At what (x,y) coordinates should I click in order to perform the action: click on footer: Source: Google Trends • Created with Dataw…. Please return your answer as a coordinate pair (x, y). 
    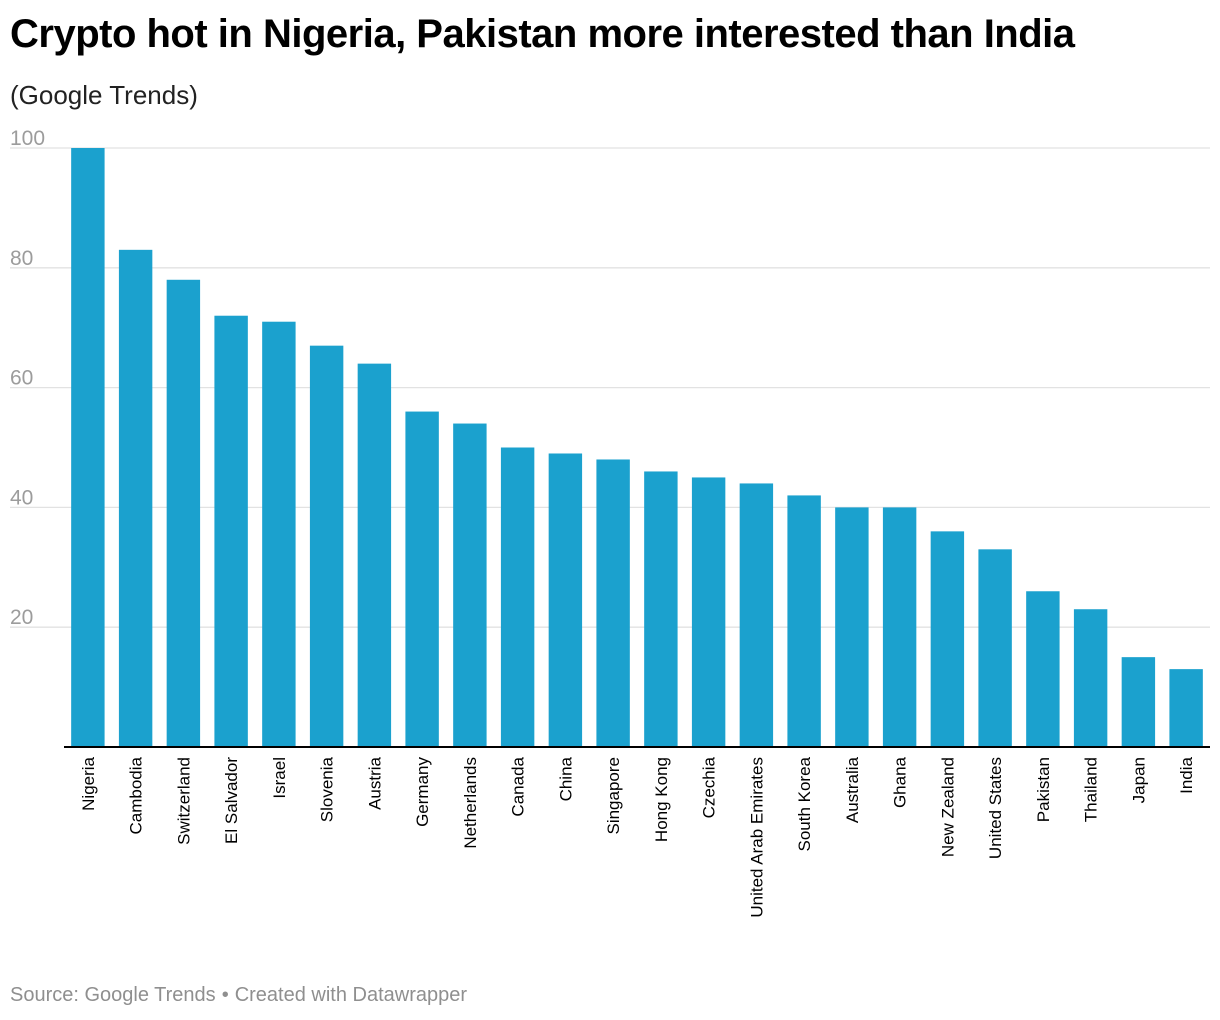
    Looking at the image, I should click on (238, 995).